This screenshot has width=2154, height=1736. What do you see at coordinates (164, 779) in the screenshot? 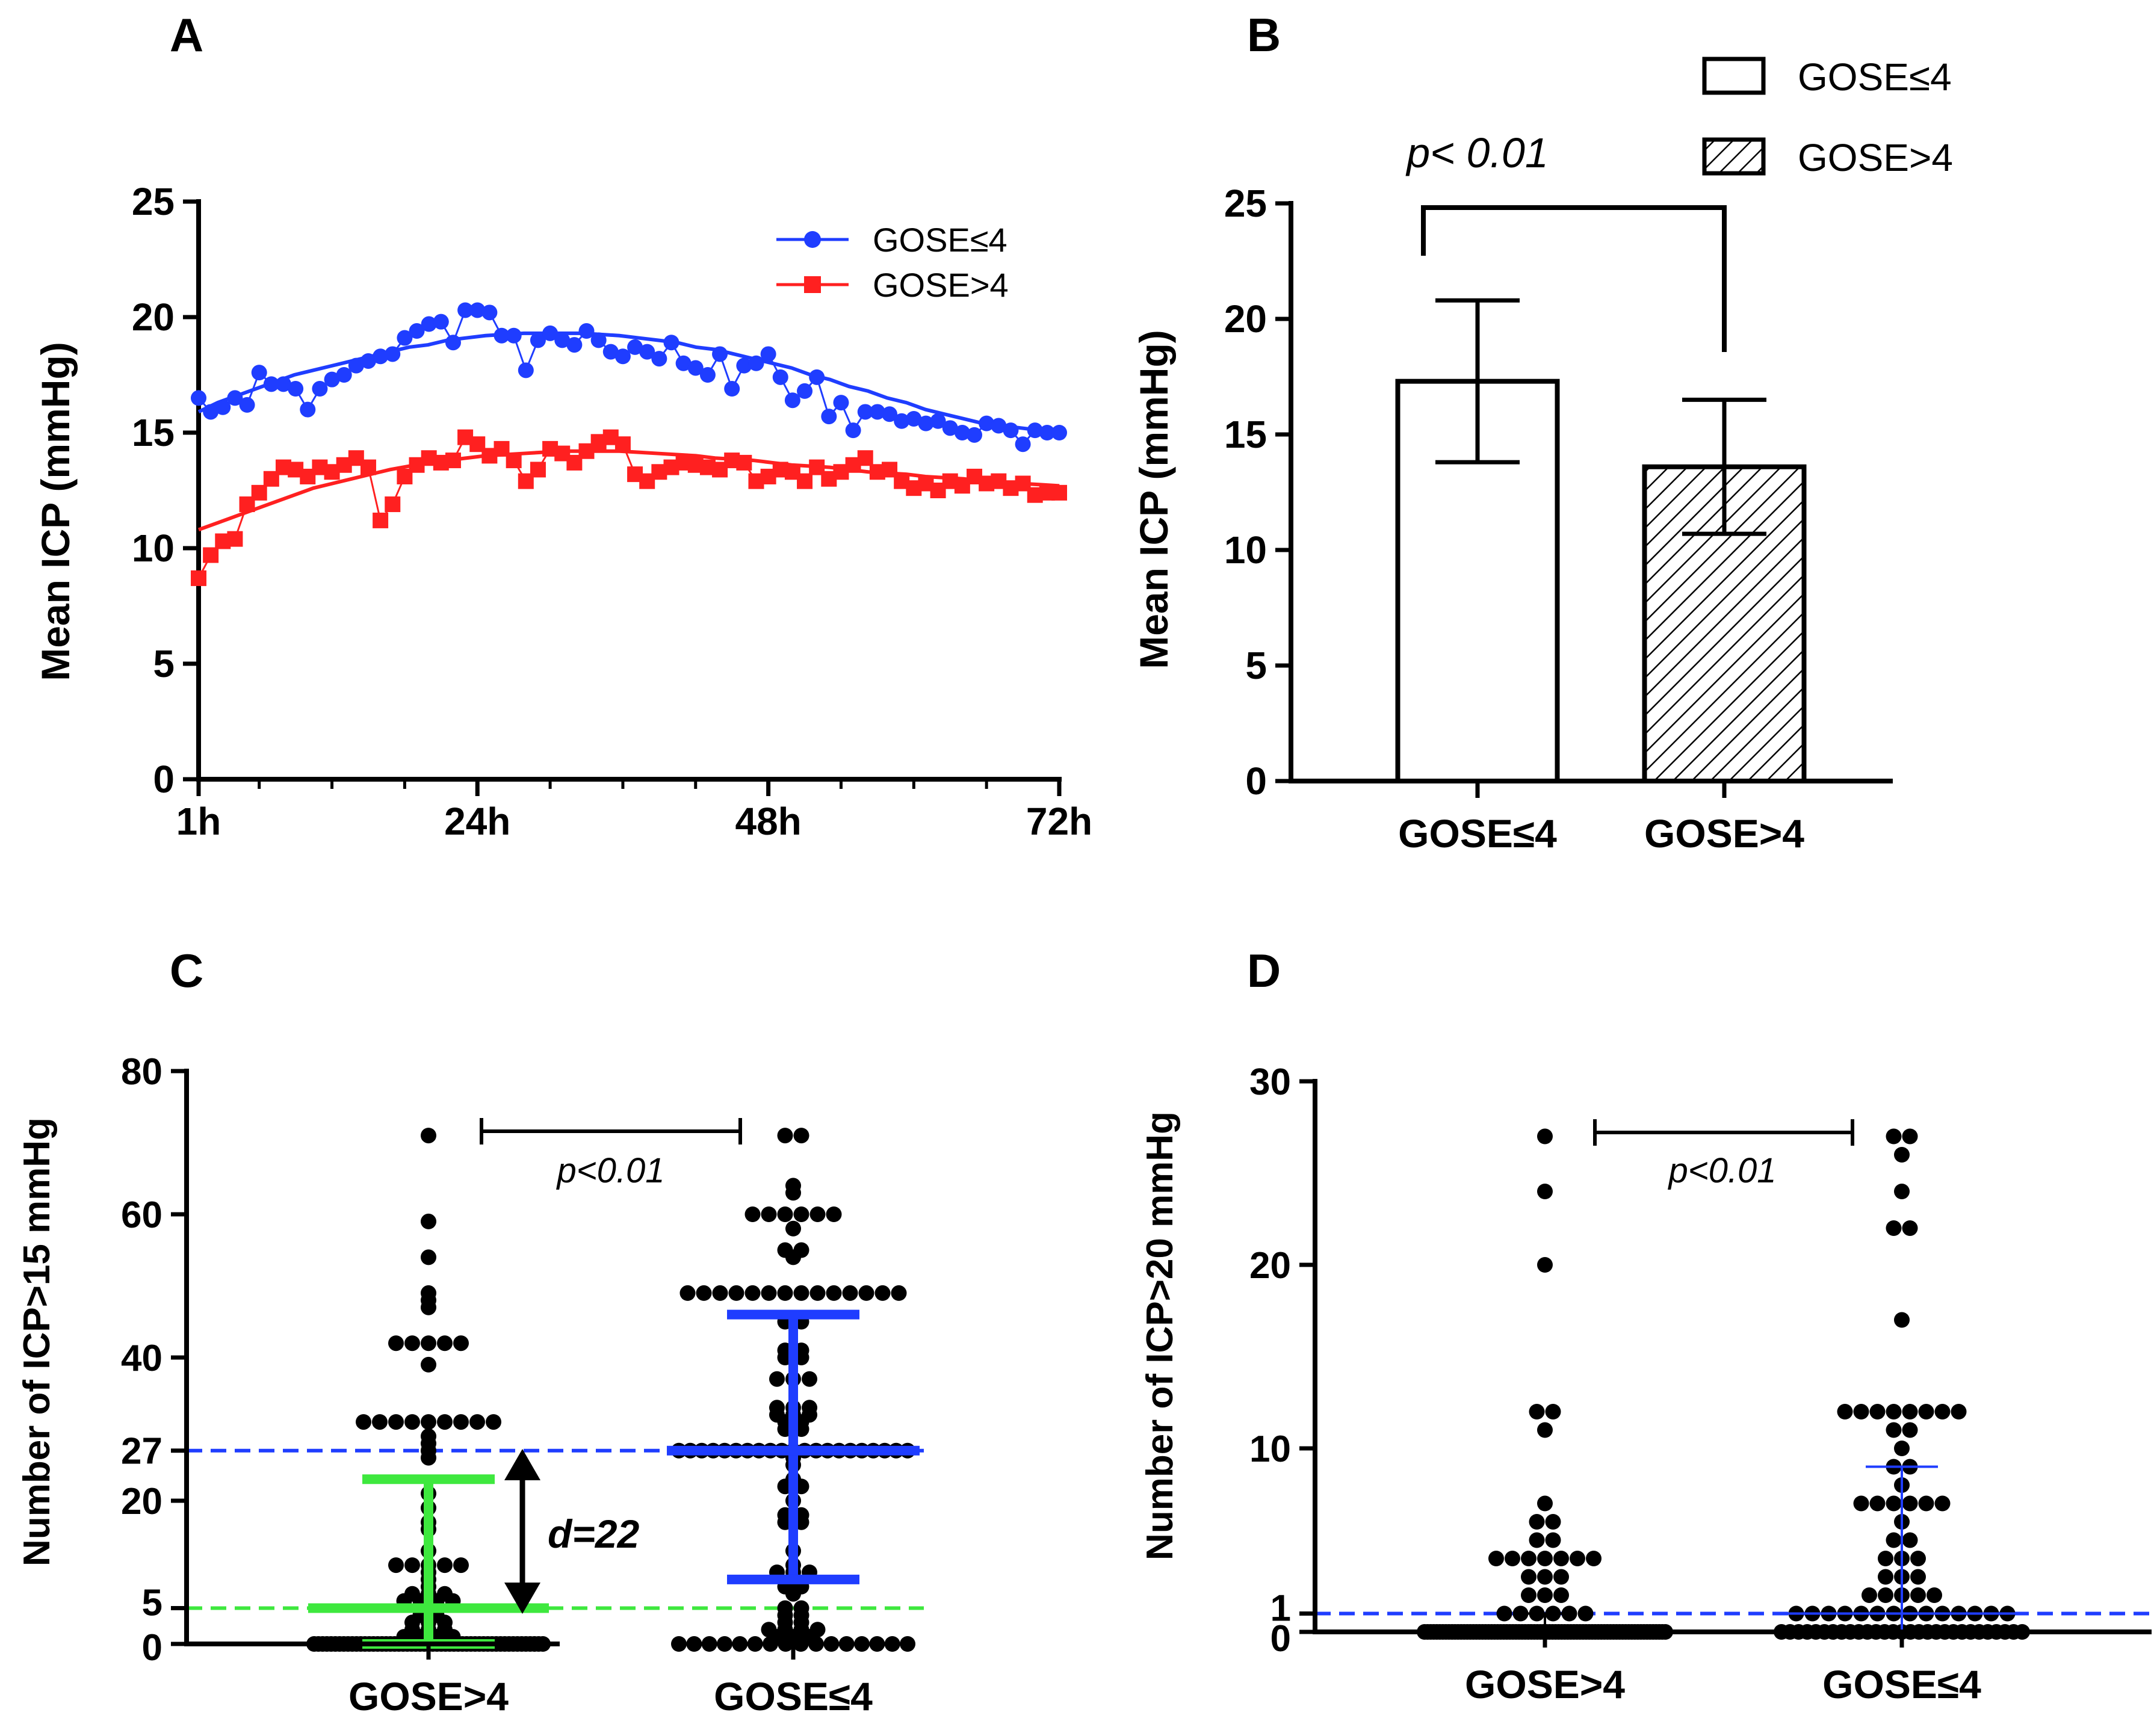
I see `panel-a-y-tick-label: 0` at bounding box center [164, 779].